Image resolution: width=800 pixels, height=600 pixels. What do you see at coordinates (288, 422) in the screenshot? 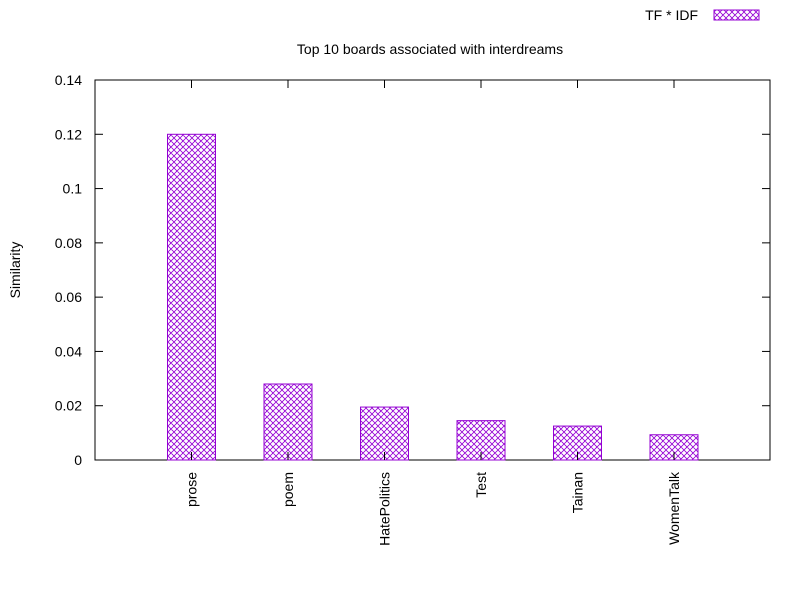
I see `bar-poem` at bounding box center [288, 422].